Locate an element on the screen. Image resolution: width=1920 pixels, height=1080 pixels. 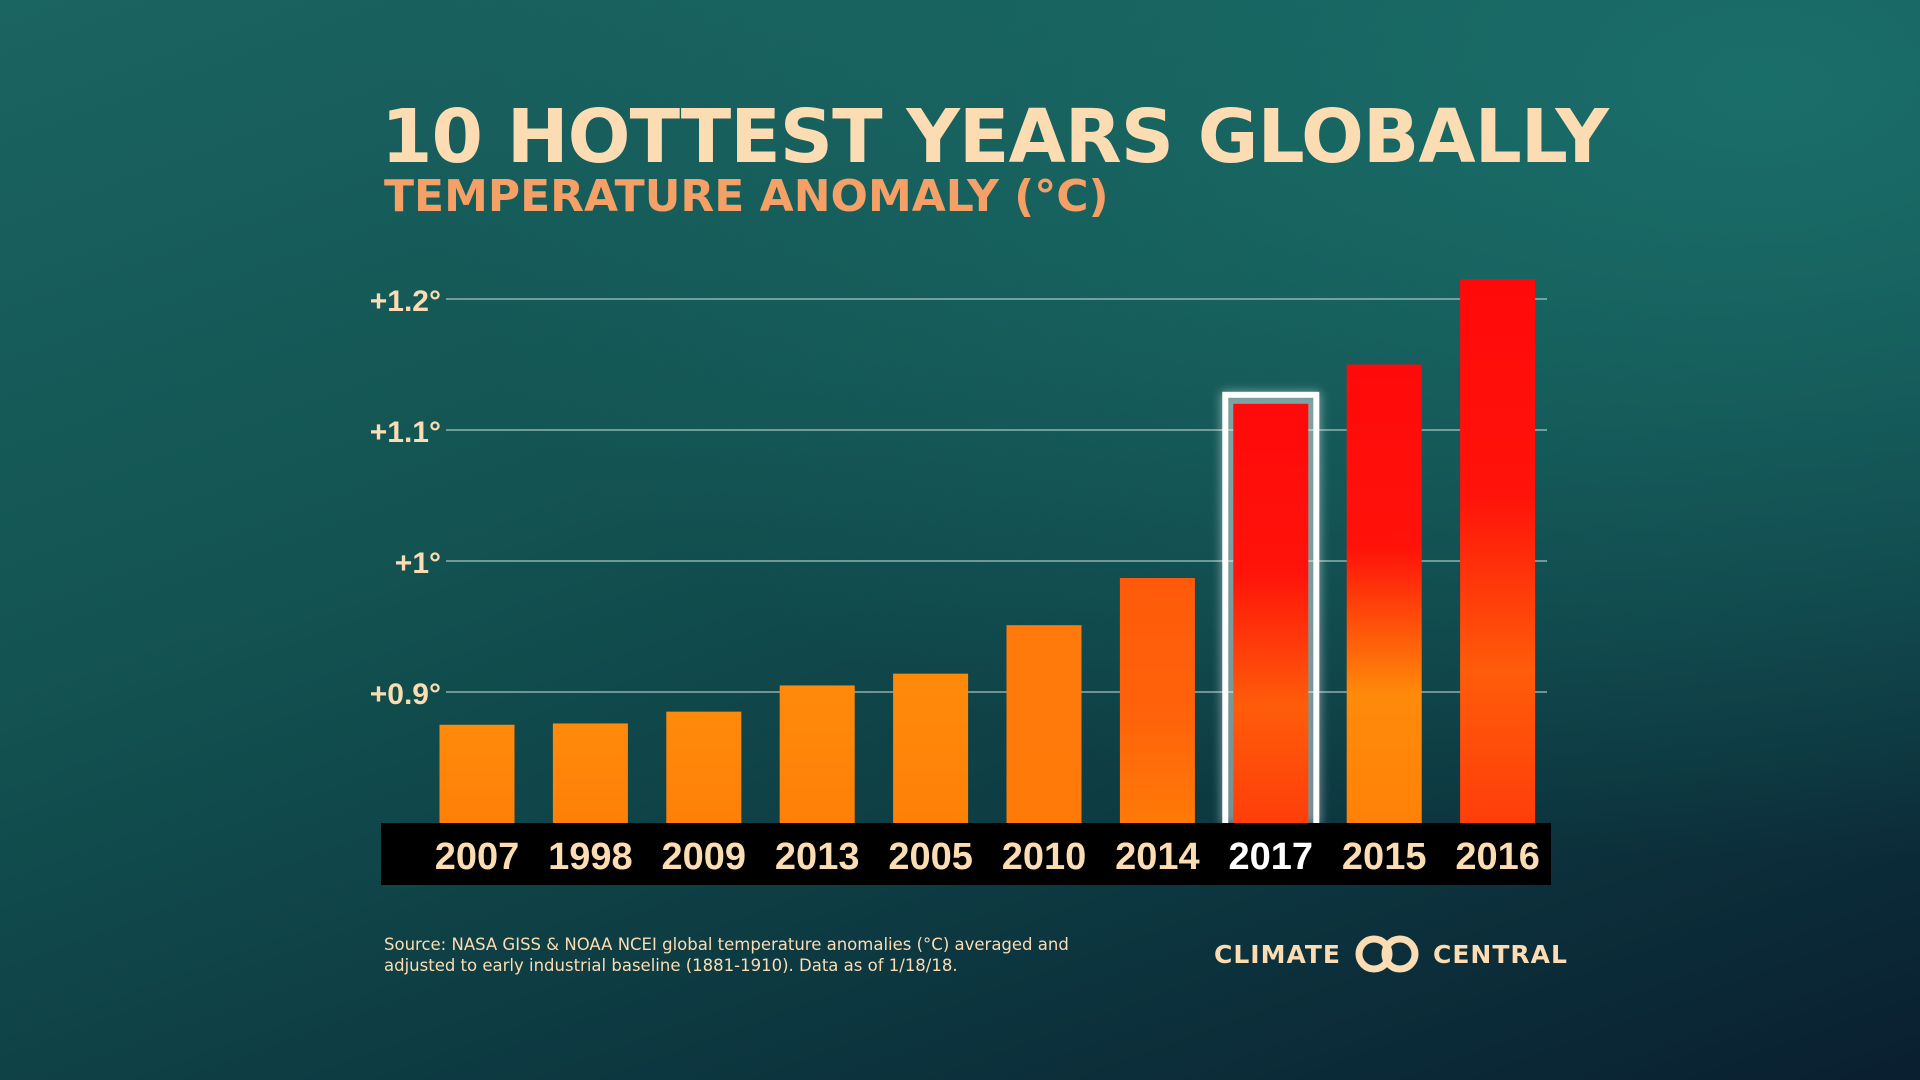
x-axis-label-band is located at coordinates (966, 854).